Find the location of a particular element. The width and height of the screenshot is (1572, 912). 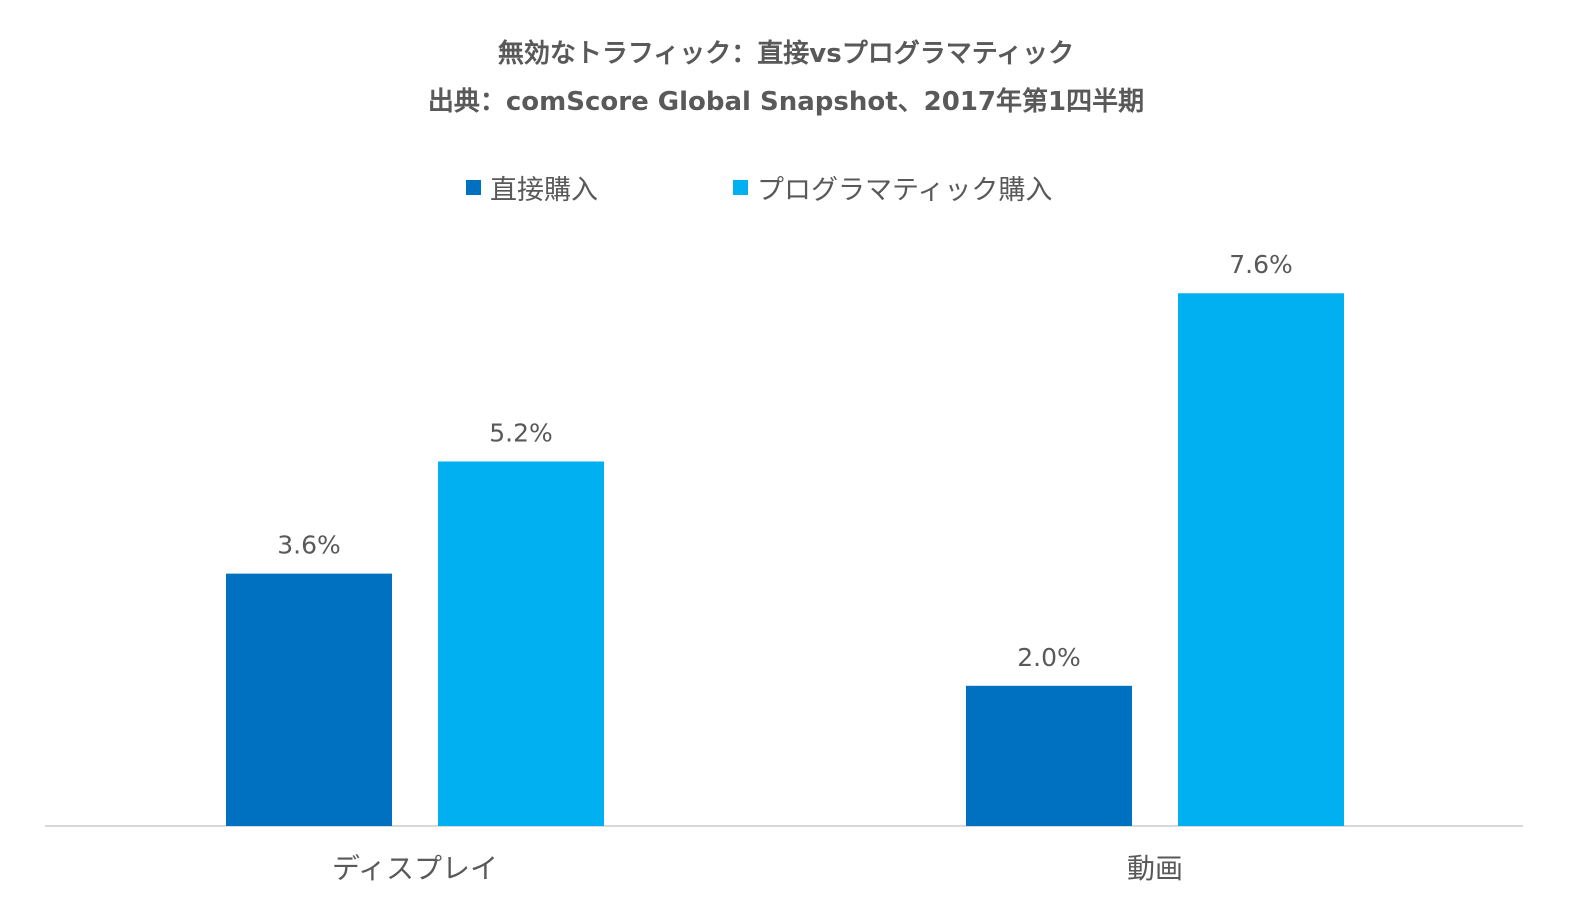

legend: 直接購入 プログラマティック購入 is located at coordinates (759, 190).